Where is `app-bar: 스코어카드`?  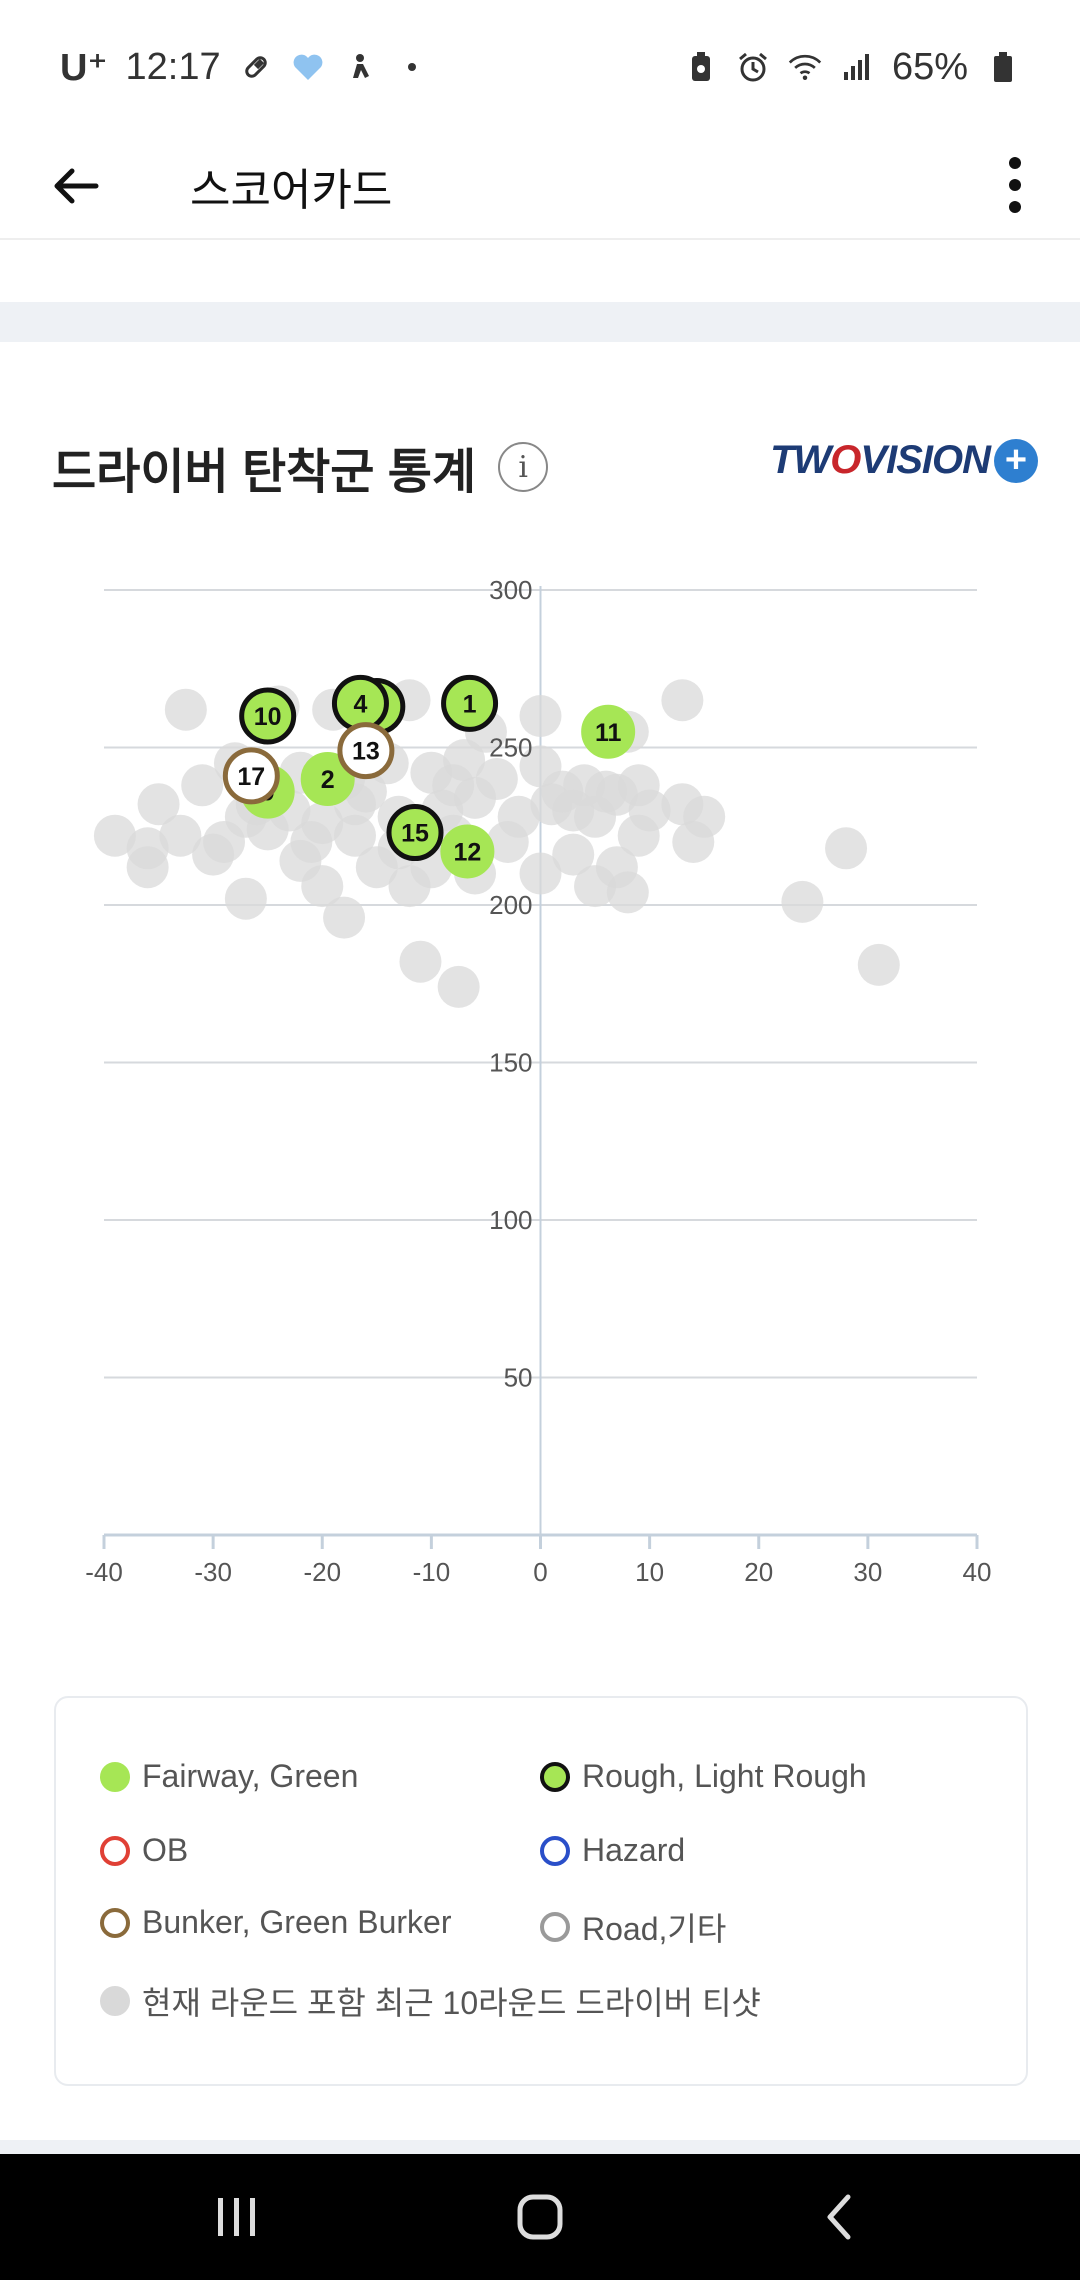
app-bar: 스코어카드 is located at coordinates (540, 187).